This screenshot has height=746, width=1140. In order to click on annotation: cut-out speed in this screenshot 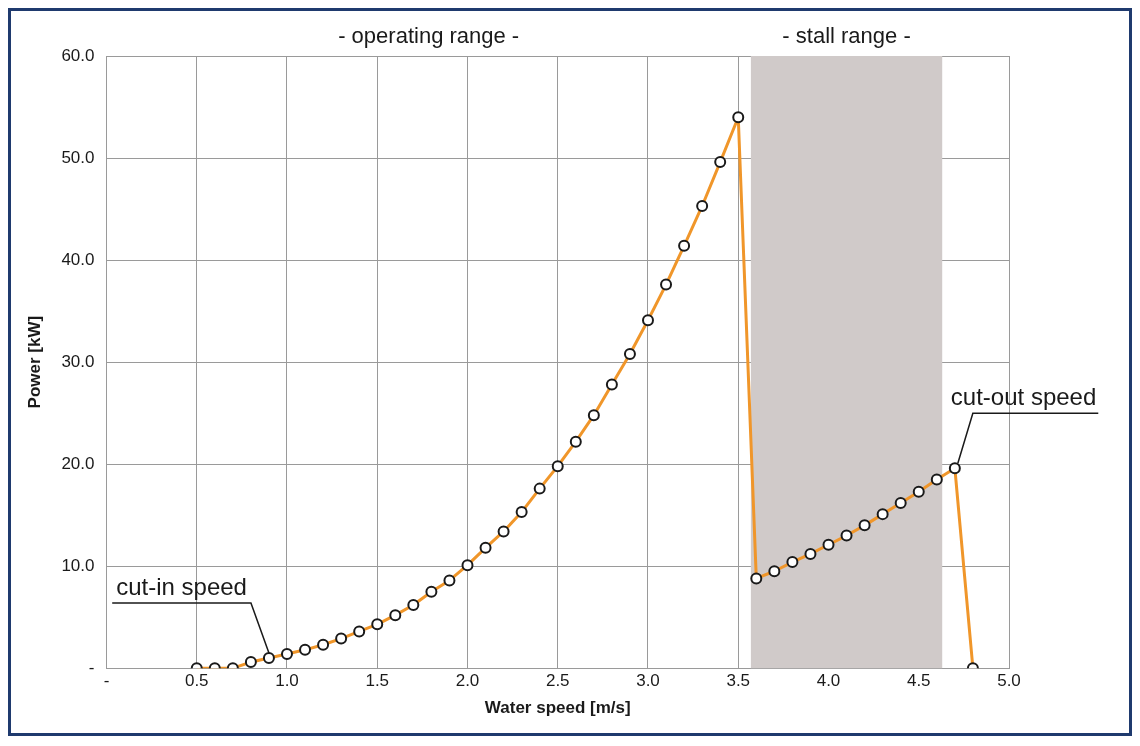, I will do `click(1023, 396)`.